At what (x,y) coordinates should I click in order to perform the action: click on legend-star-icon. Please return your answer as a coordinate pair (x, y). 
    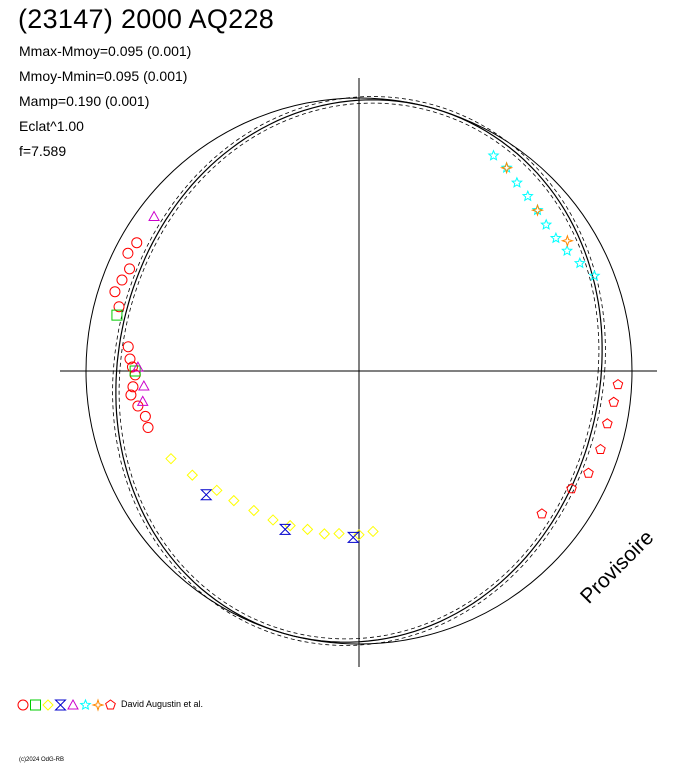
    Looking at the image, I should click on (85, 704).